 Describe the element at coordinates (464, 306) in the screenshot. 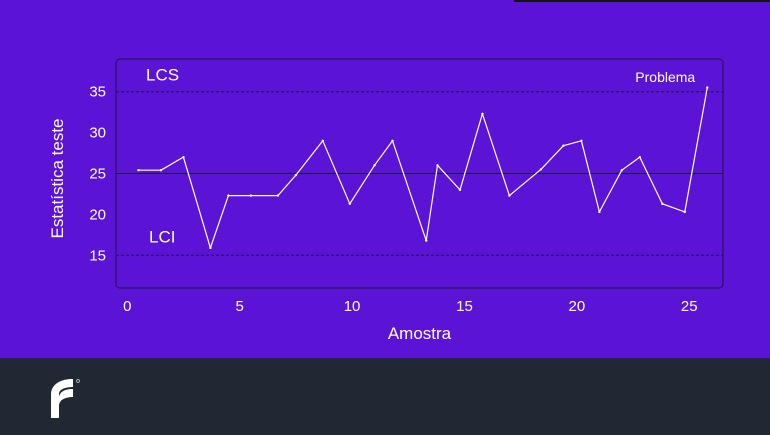

I see `x-tick-label: 15` at that location.